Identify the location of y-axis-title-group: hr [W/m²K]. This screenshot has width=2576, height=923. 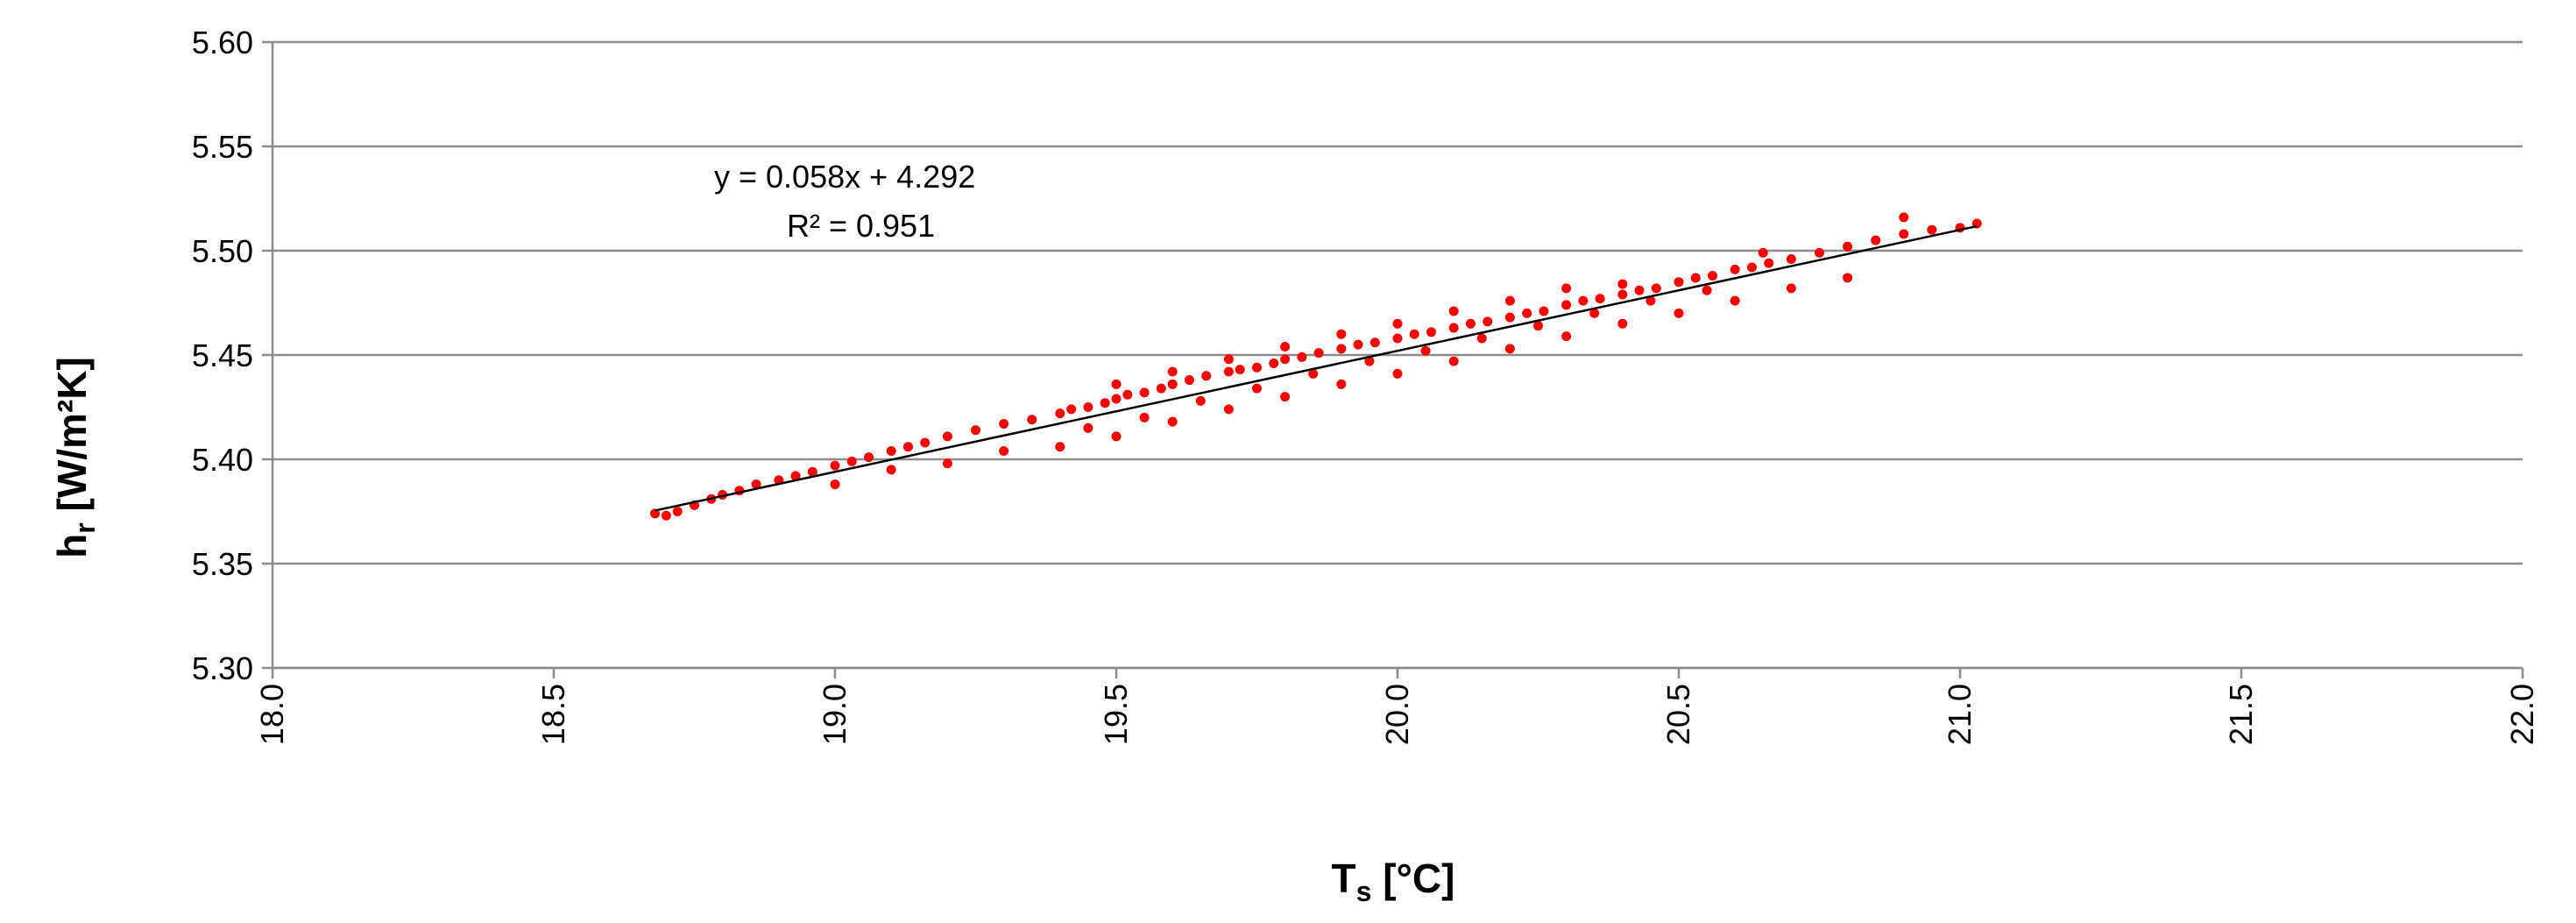
(75, 457).